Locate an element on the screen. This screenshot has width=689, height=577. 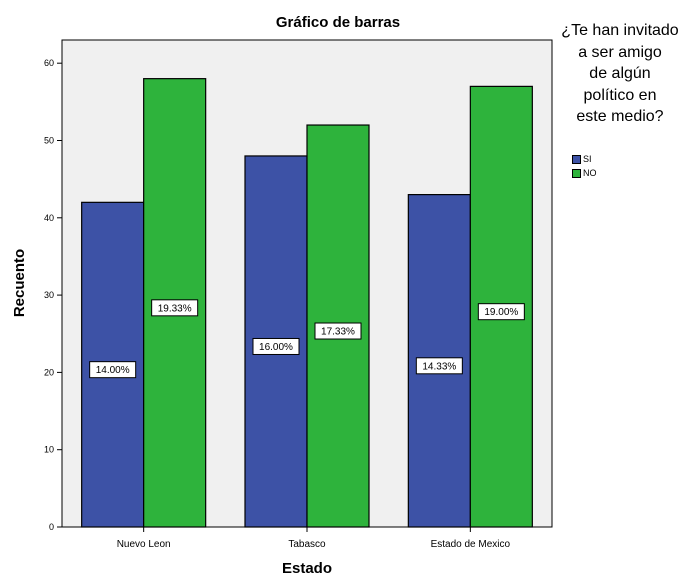
data-label: 17.33% is located at coordinates (338, 332).